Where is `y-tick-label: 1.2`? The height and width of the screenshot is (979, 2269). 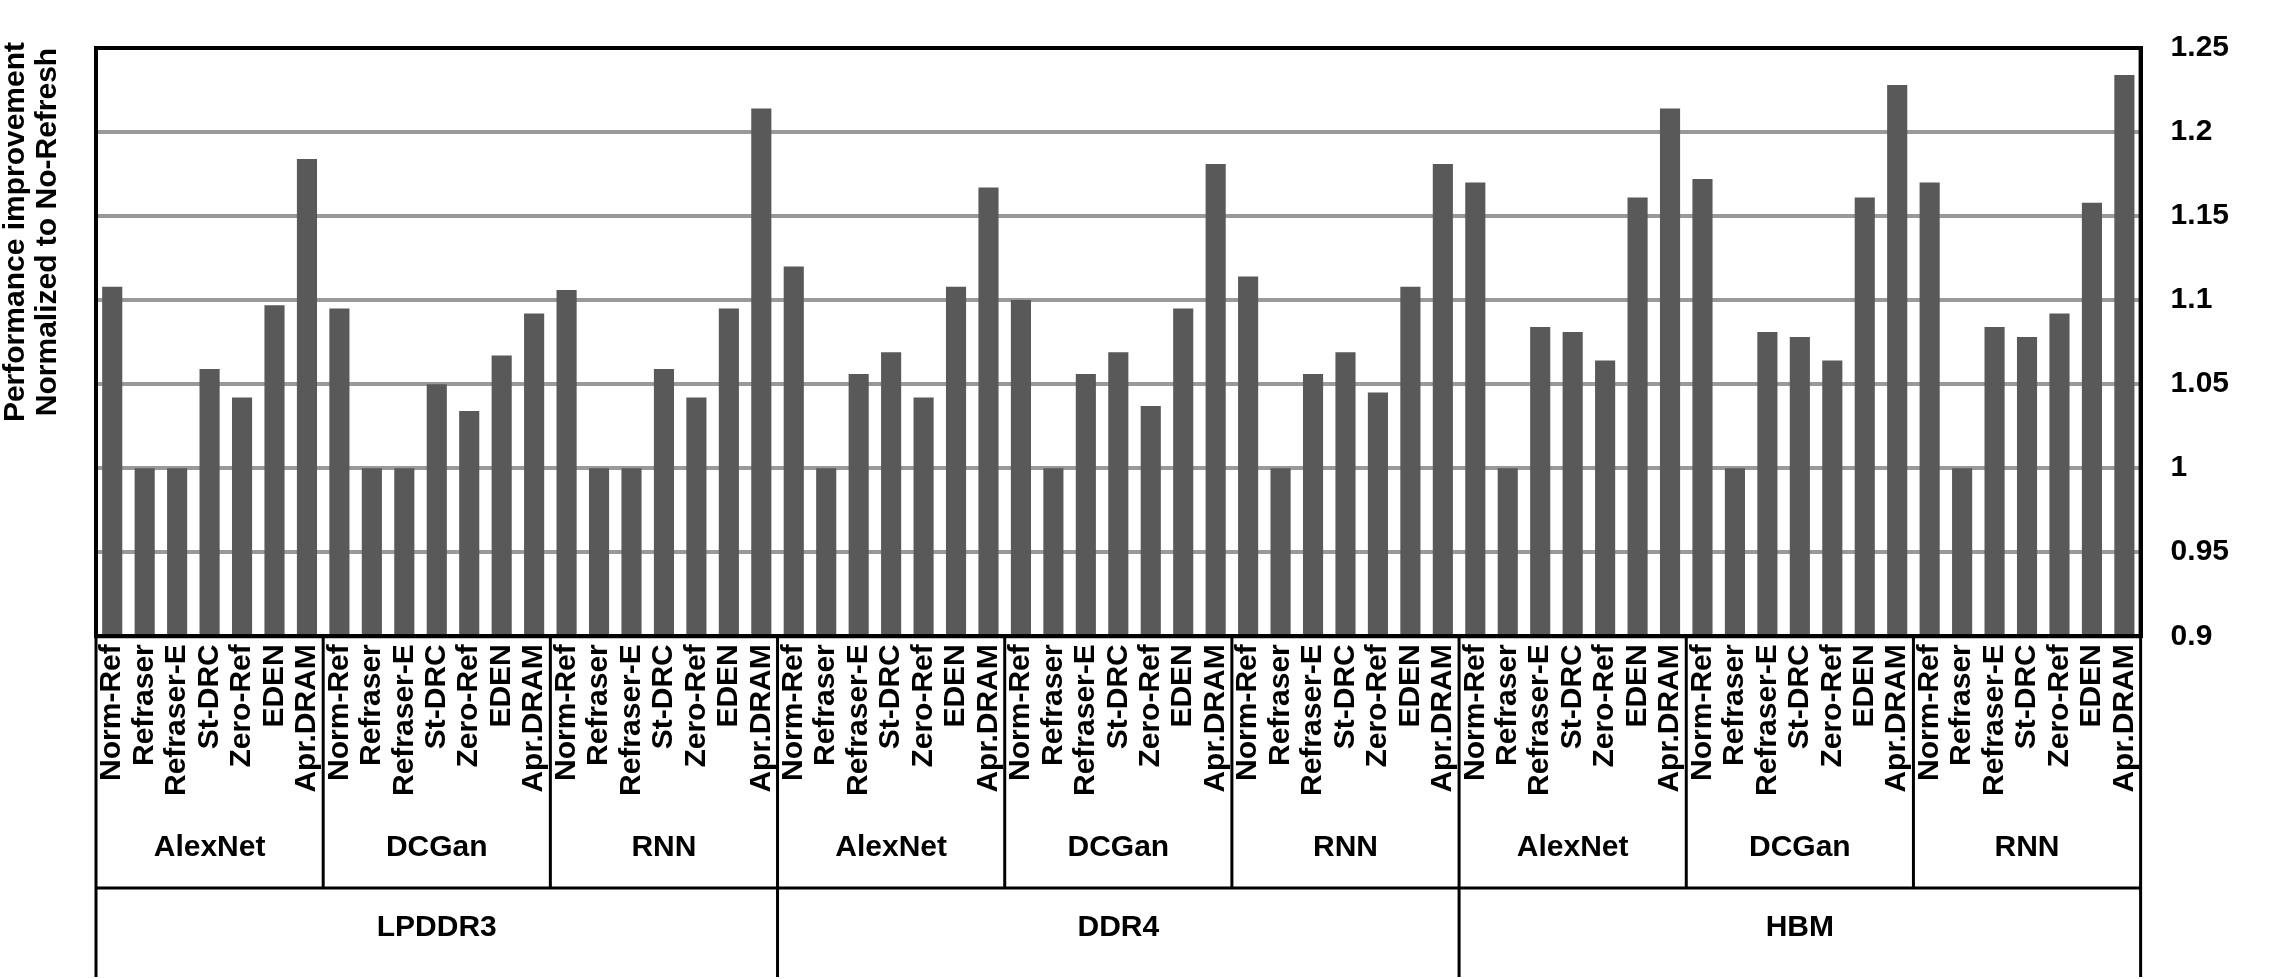 y-tick-label: 1.2 is located at coordinates (2191, 130).